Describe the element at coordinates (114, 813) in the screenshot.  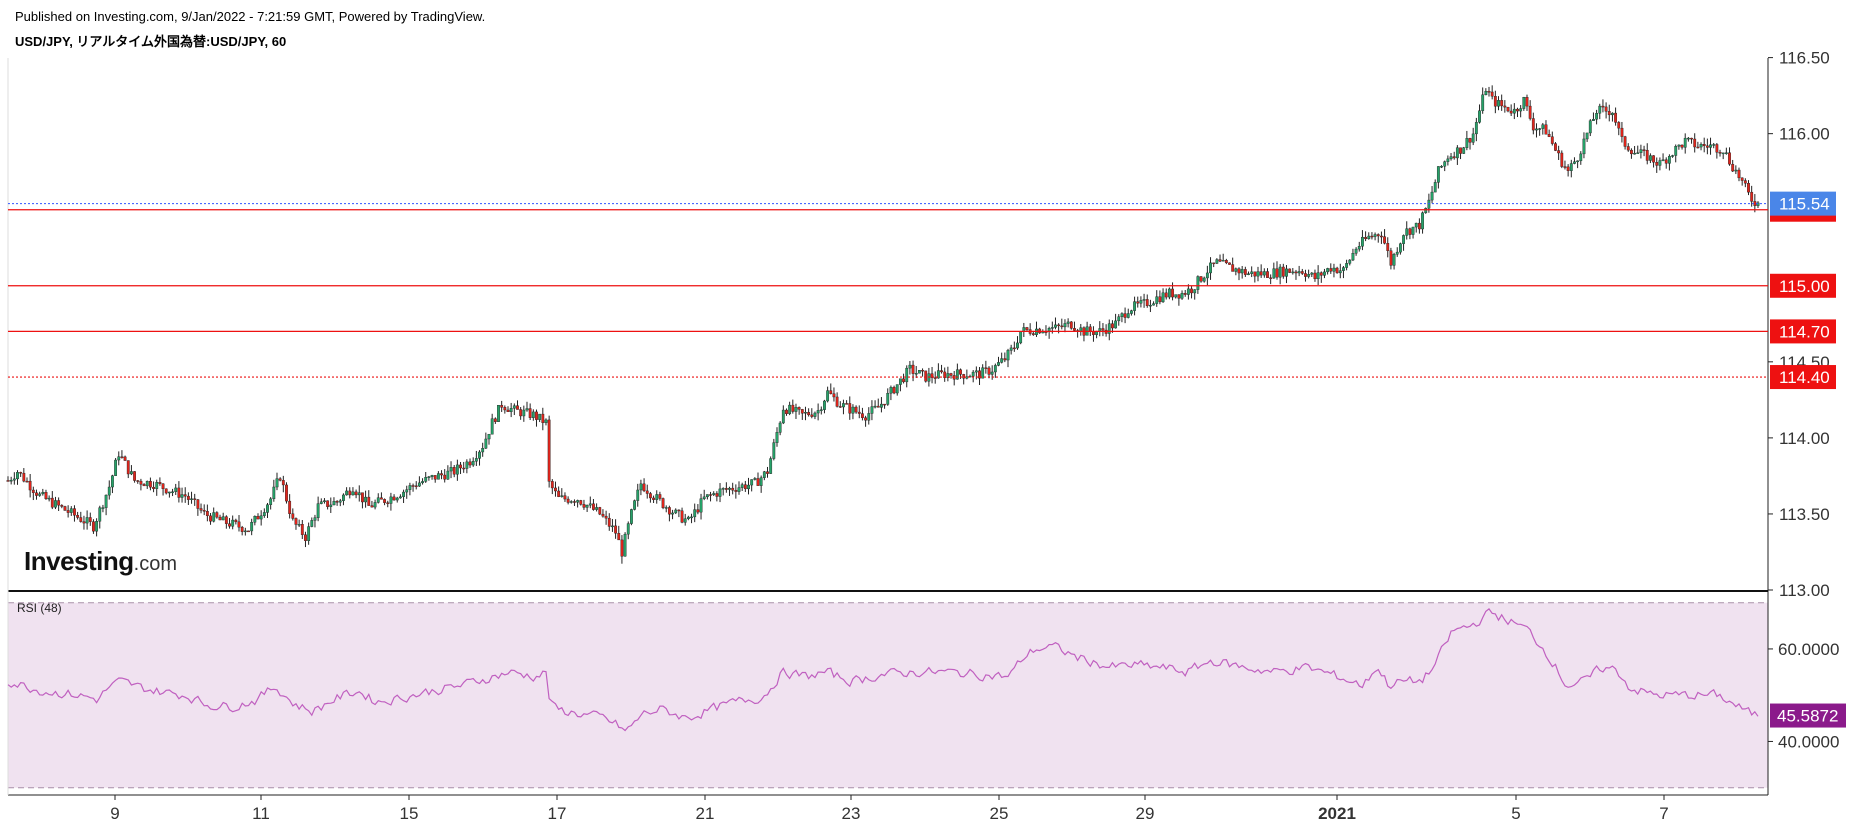
I see `time-tick-label: 9` at that location.